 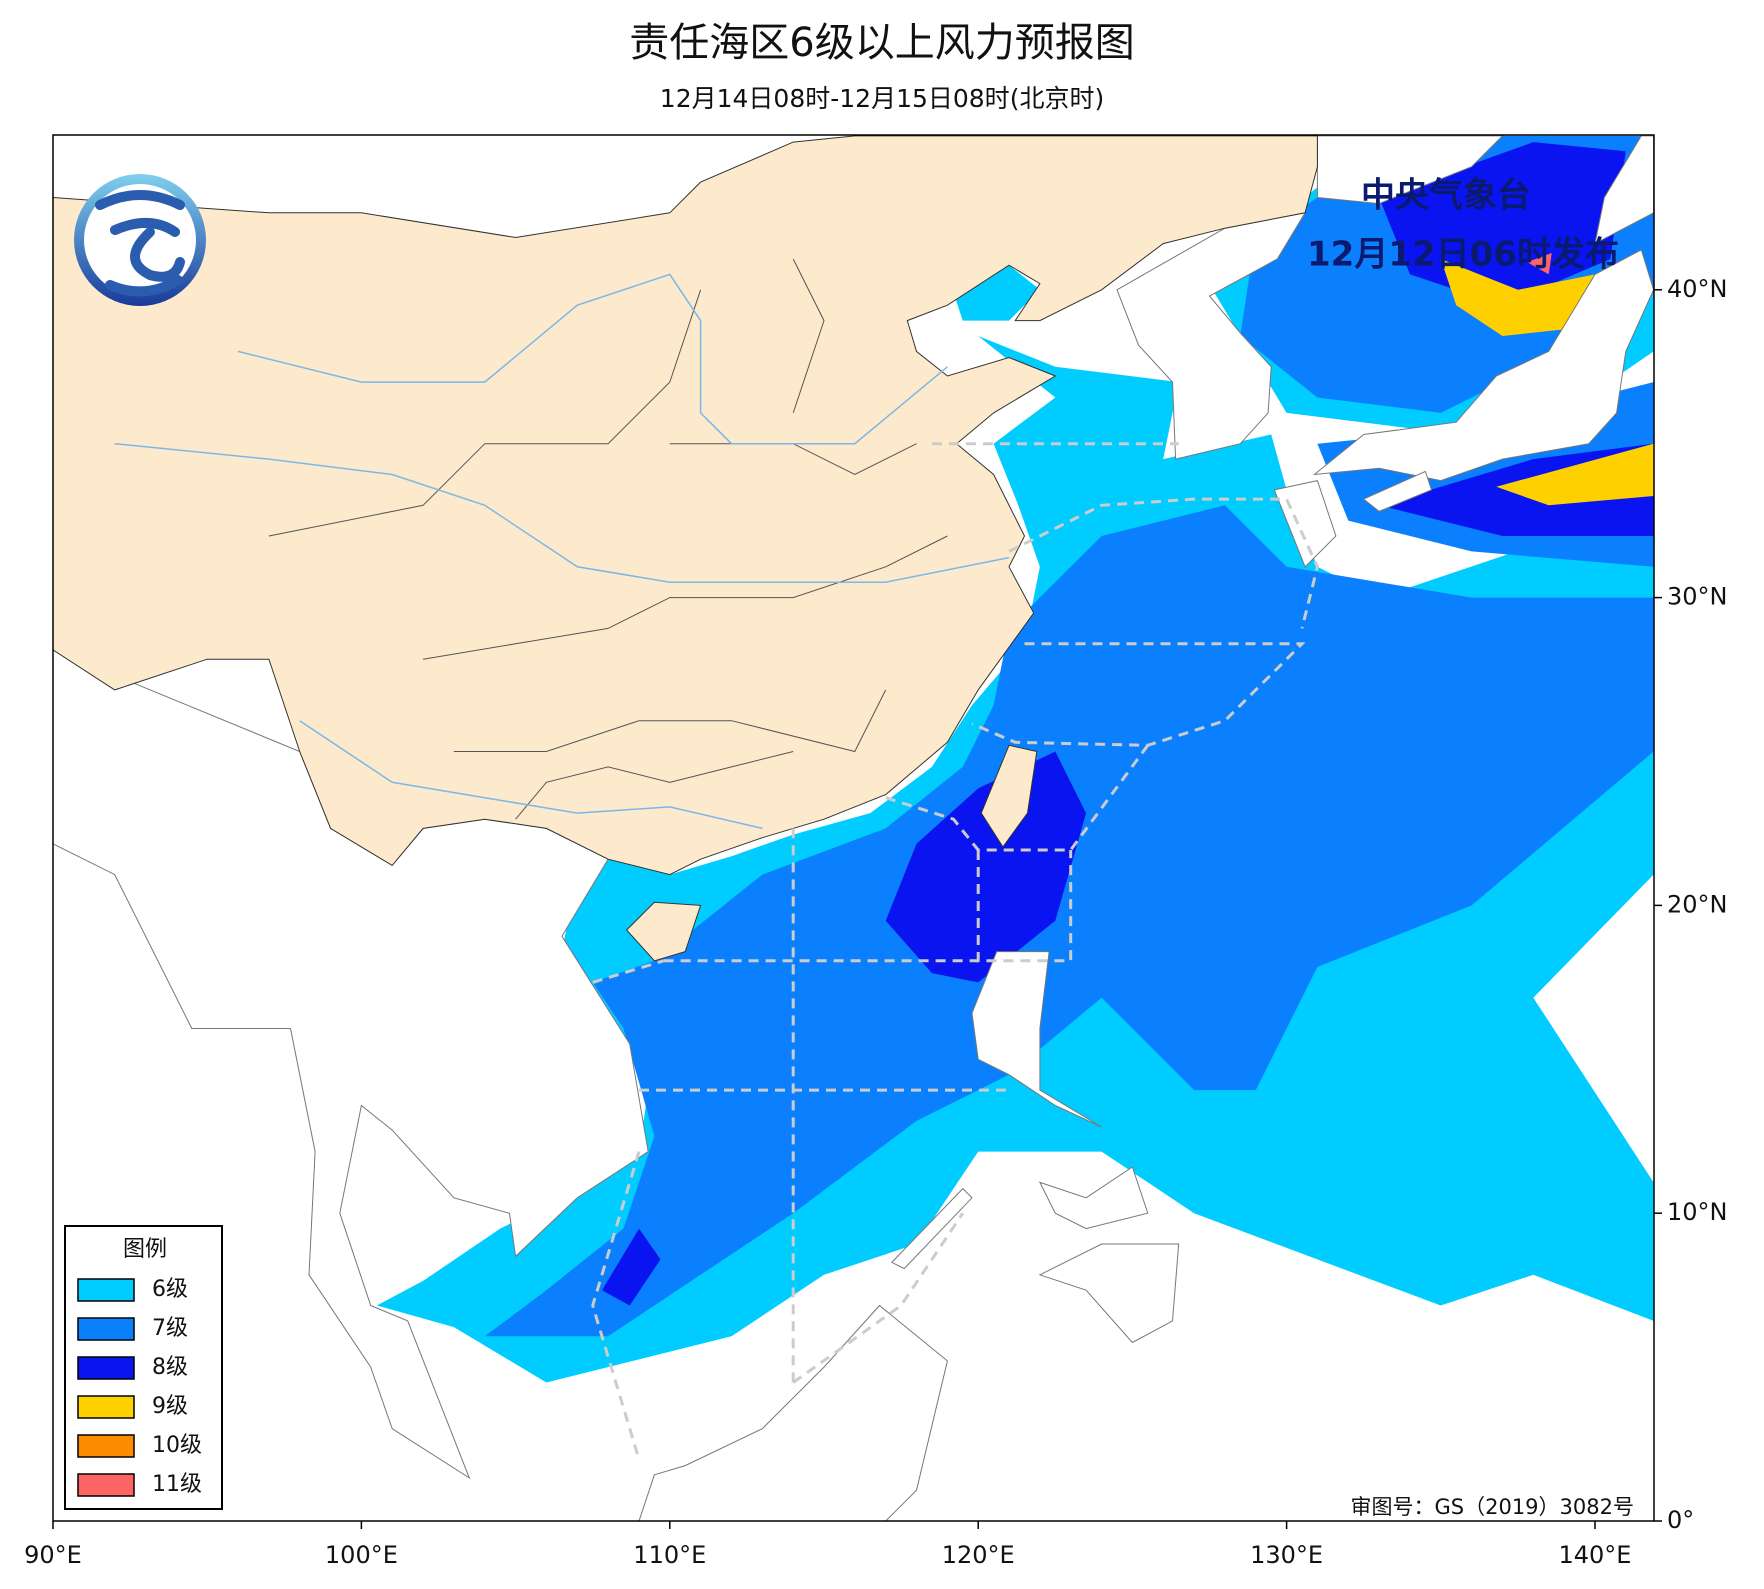 I want to click on land-borneo, so click(x=793, y=1412).